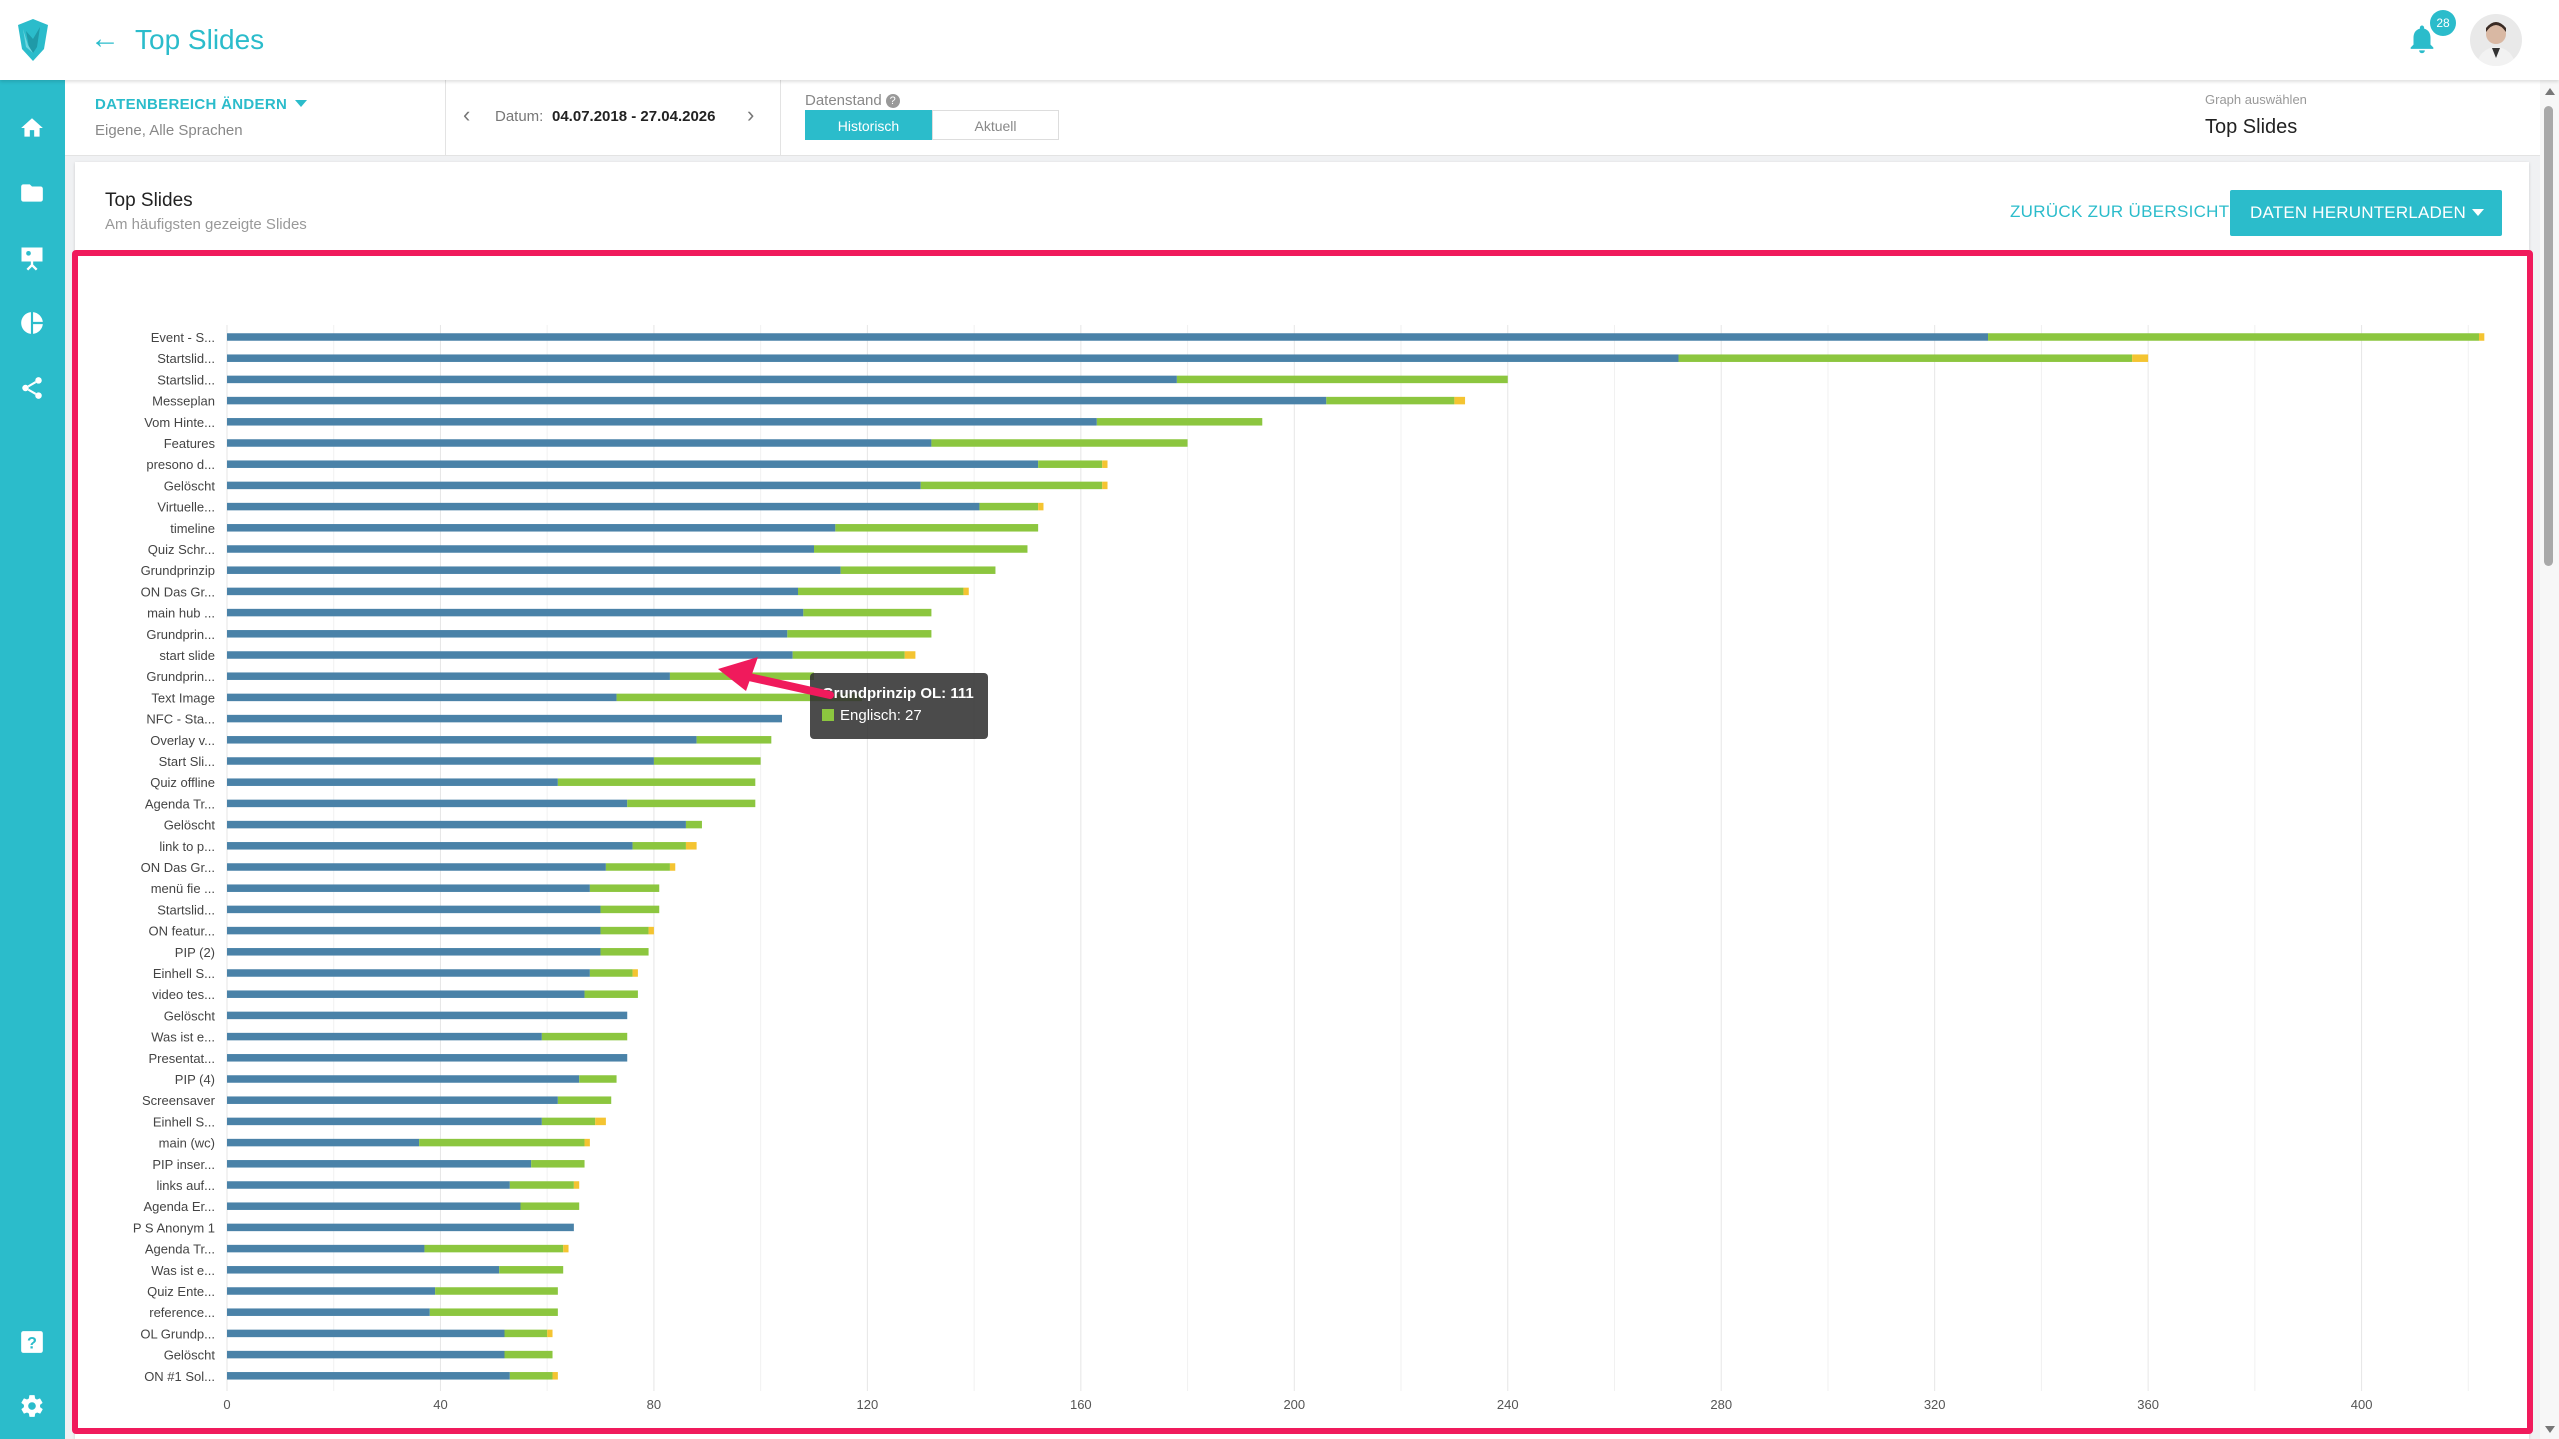 This screenshot has height=1439, width=2559. Describe the element at coordinates (32, 388) in the screenshot. I see `share-icon` at that location.